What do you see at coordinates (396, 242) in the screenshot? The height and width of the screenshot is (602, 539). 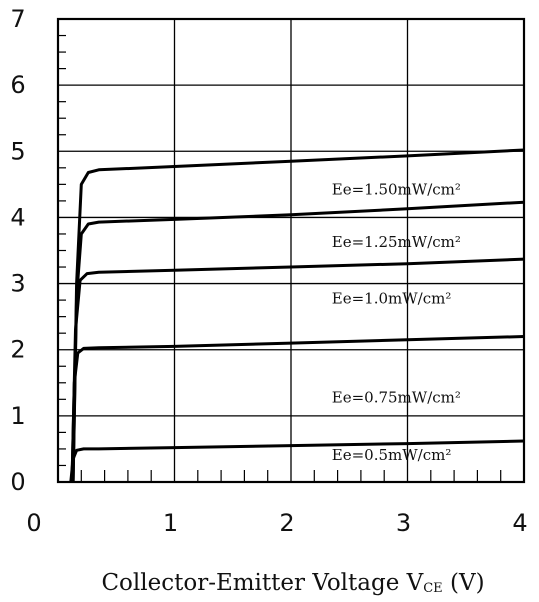 I see `series-label: Ee=1.25mW/cm²` at bounding box center [396, 242].